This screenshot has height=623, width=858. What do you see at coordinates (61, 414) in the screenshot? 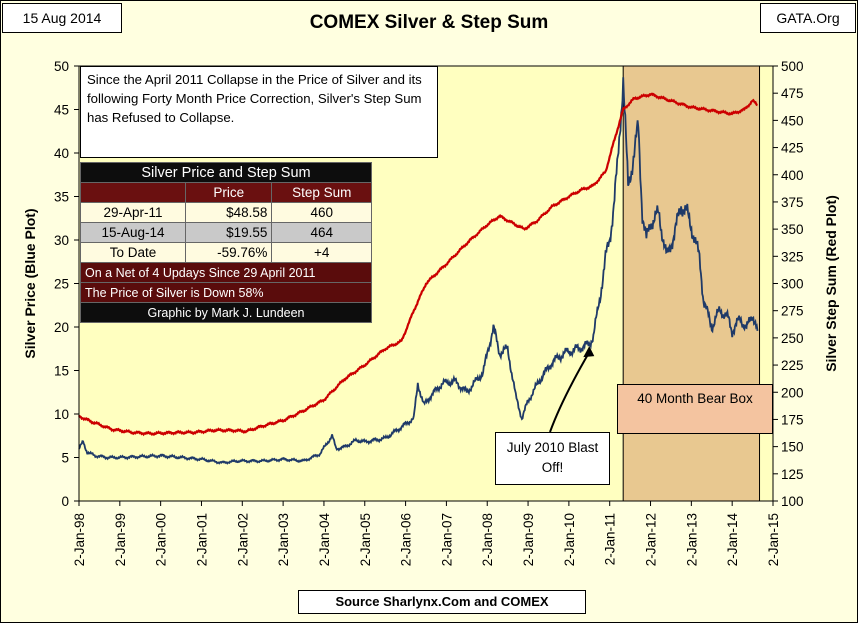
I see `y-tick-label: 10` at bounding box center [61, 414].